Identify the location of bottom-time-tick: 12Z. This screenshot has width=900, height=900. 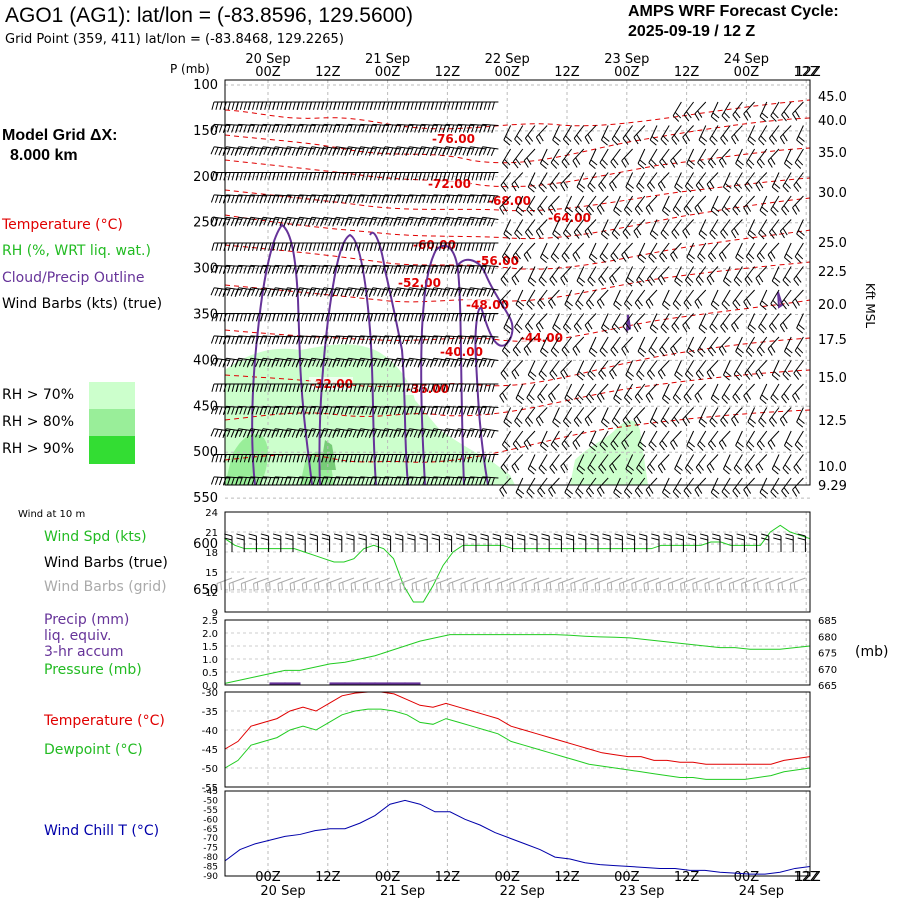
(808, 877).